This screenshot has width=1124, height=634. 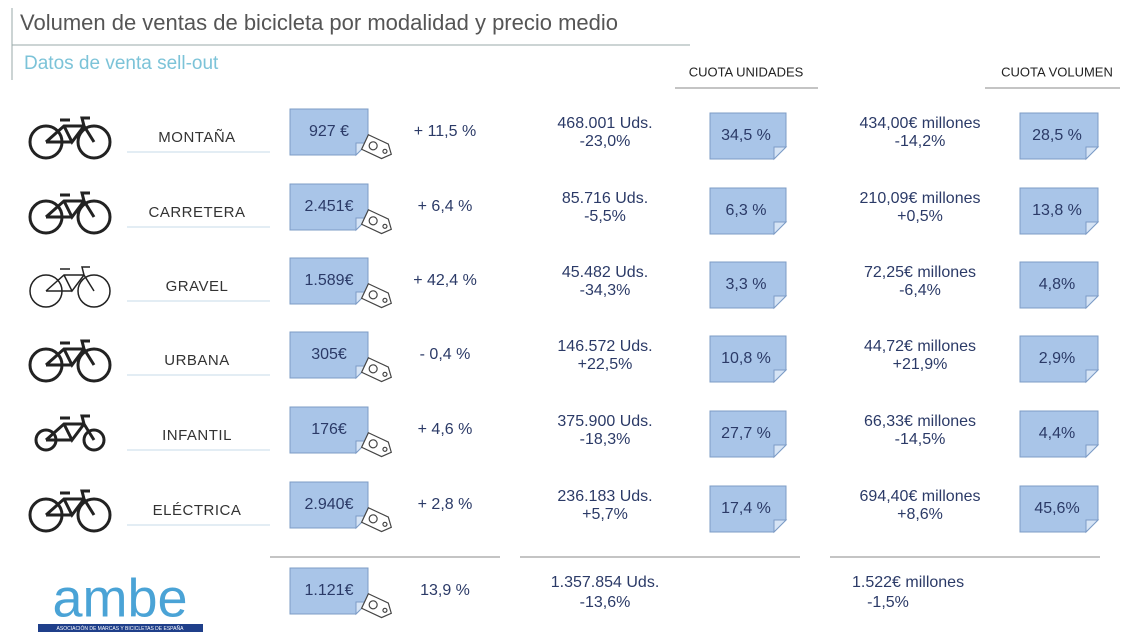 What do you see at coordinates (604, 346) in the screenshot?
I see `units: 146.572 Uds.` at bounding box center [604, 346].